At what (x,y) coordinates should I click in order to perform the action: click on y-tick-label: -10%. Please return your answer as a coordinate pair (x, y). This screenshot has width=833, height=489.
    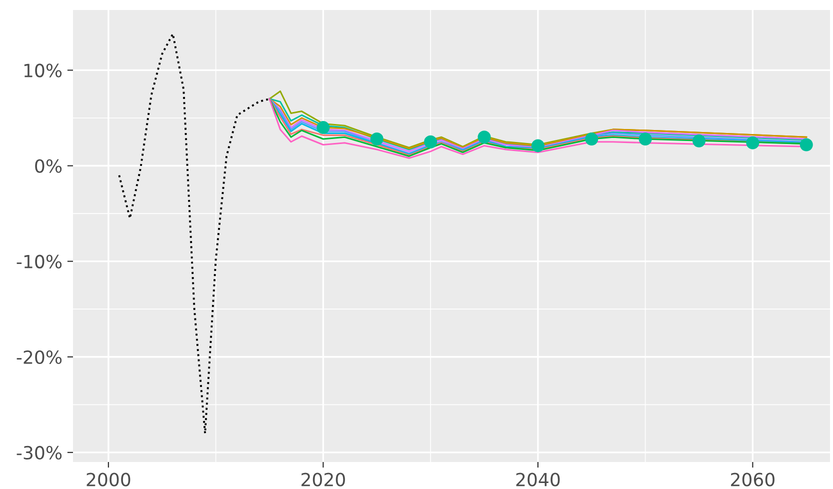
    Looking at the image, I should click on (39, 261).